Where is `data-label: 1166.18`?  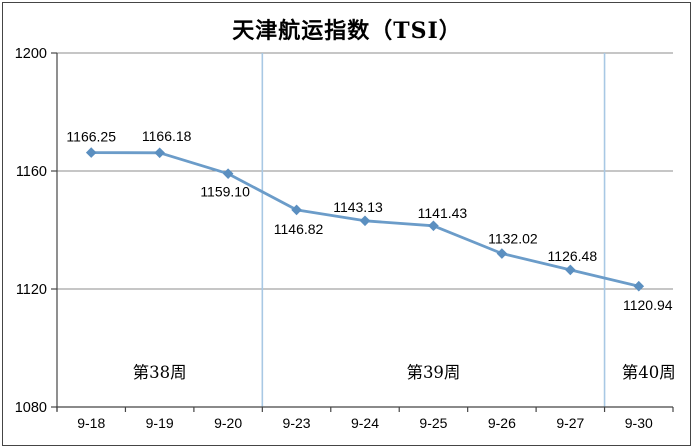
data-label: 1166.18 is located at coordinates (167, 136).